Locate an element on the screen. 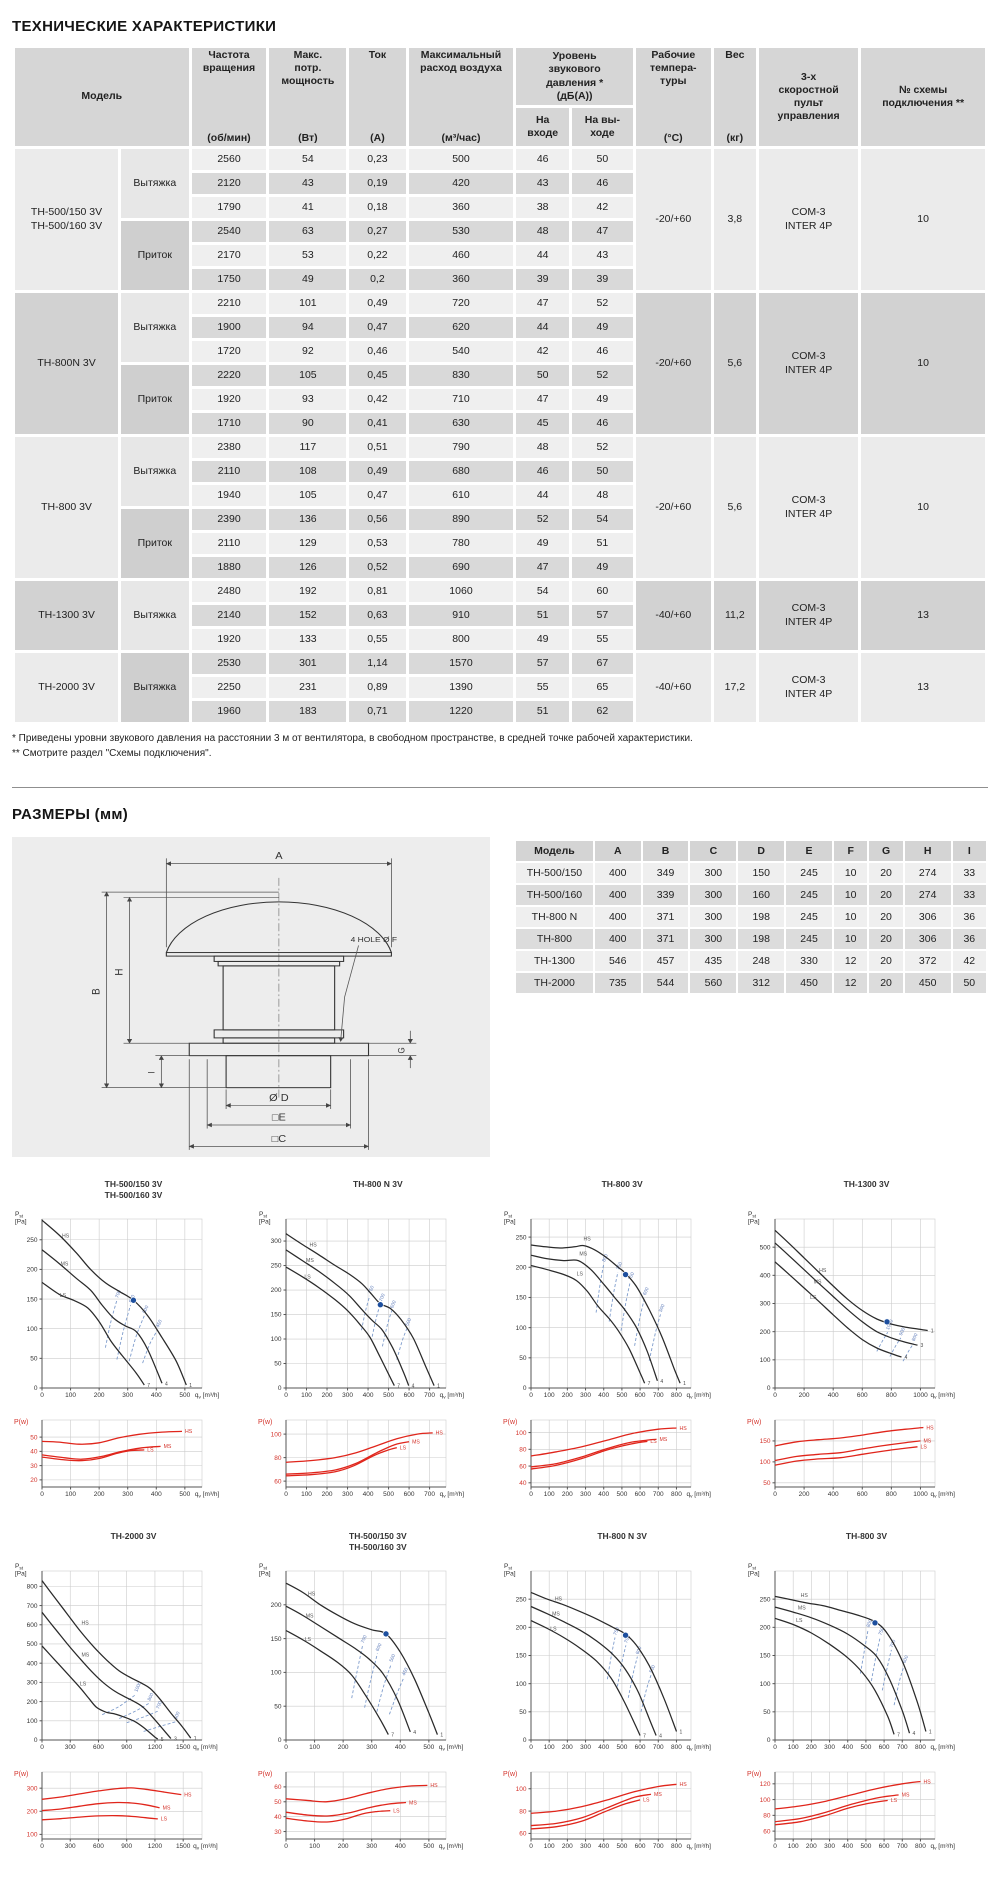 The image size is (1000, 1897). spec-value-cell: 790 is located at coordinates (461, 447).